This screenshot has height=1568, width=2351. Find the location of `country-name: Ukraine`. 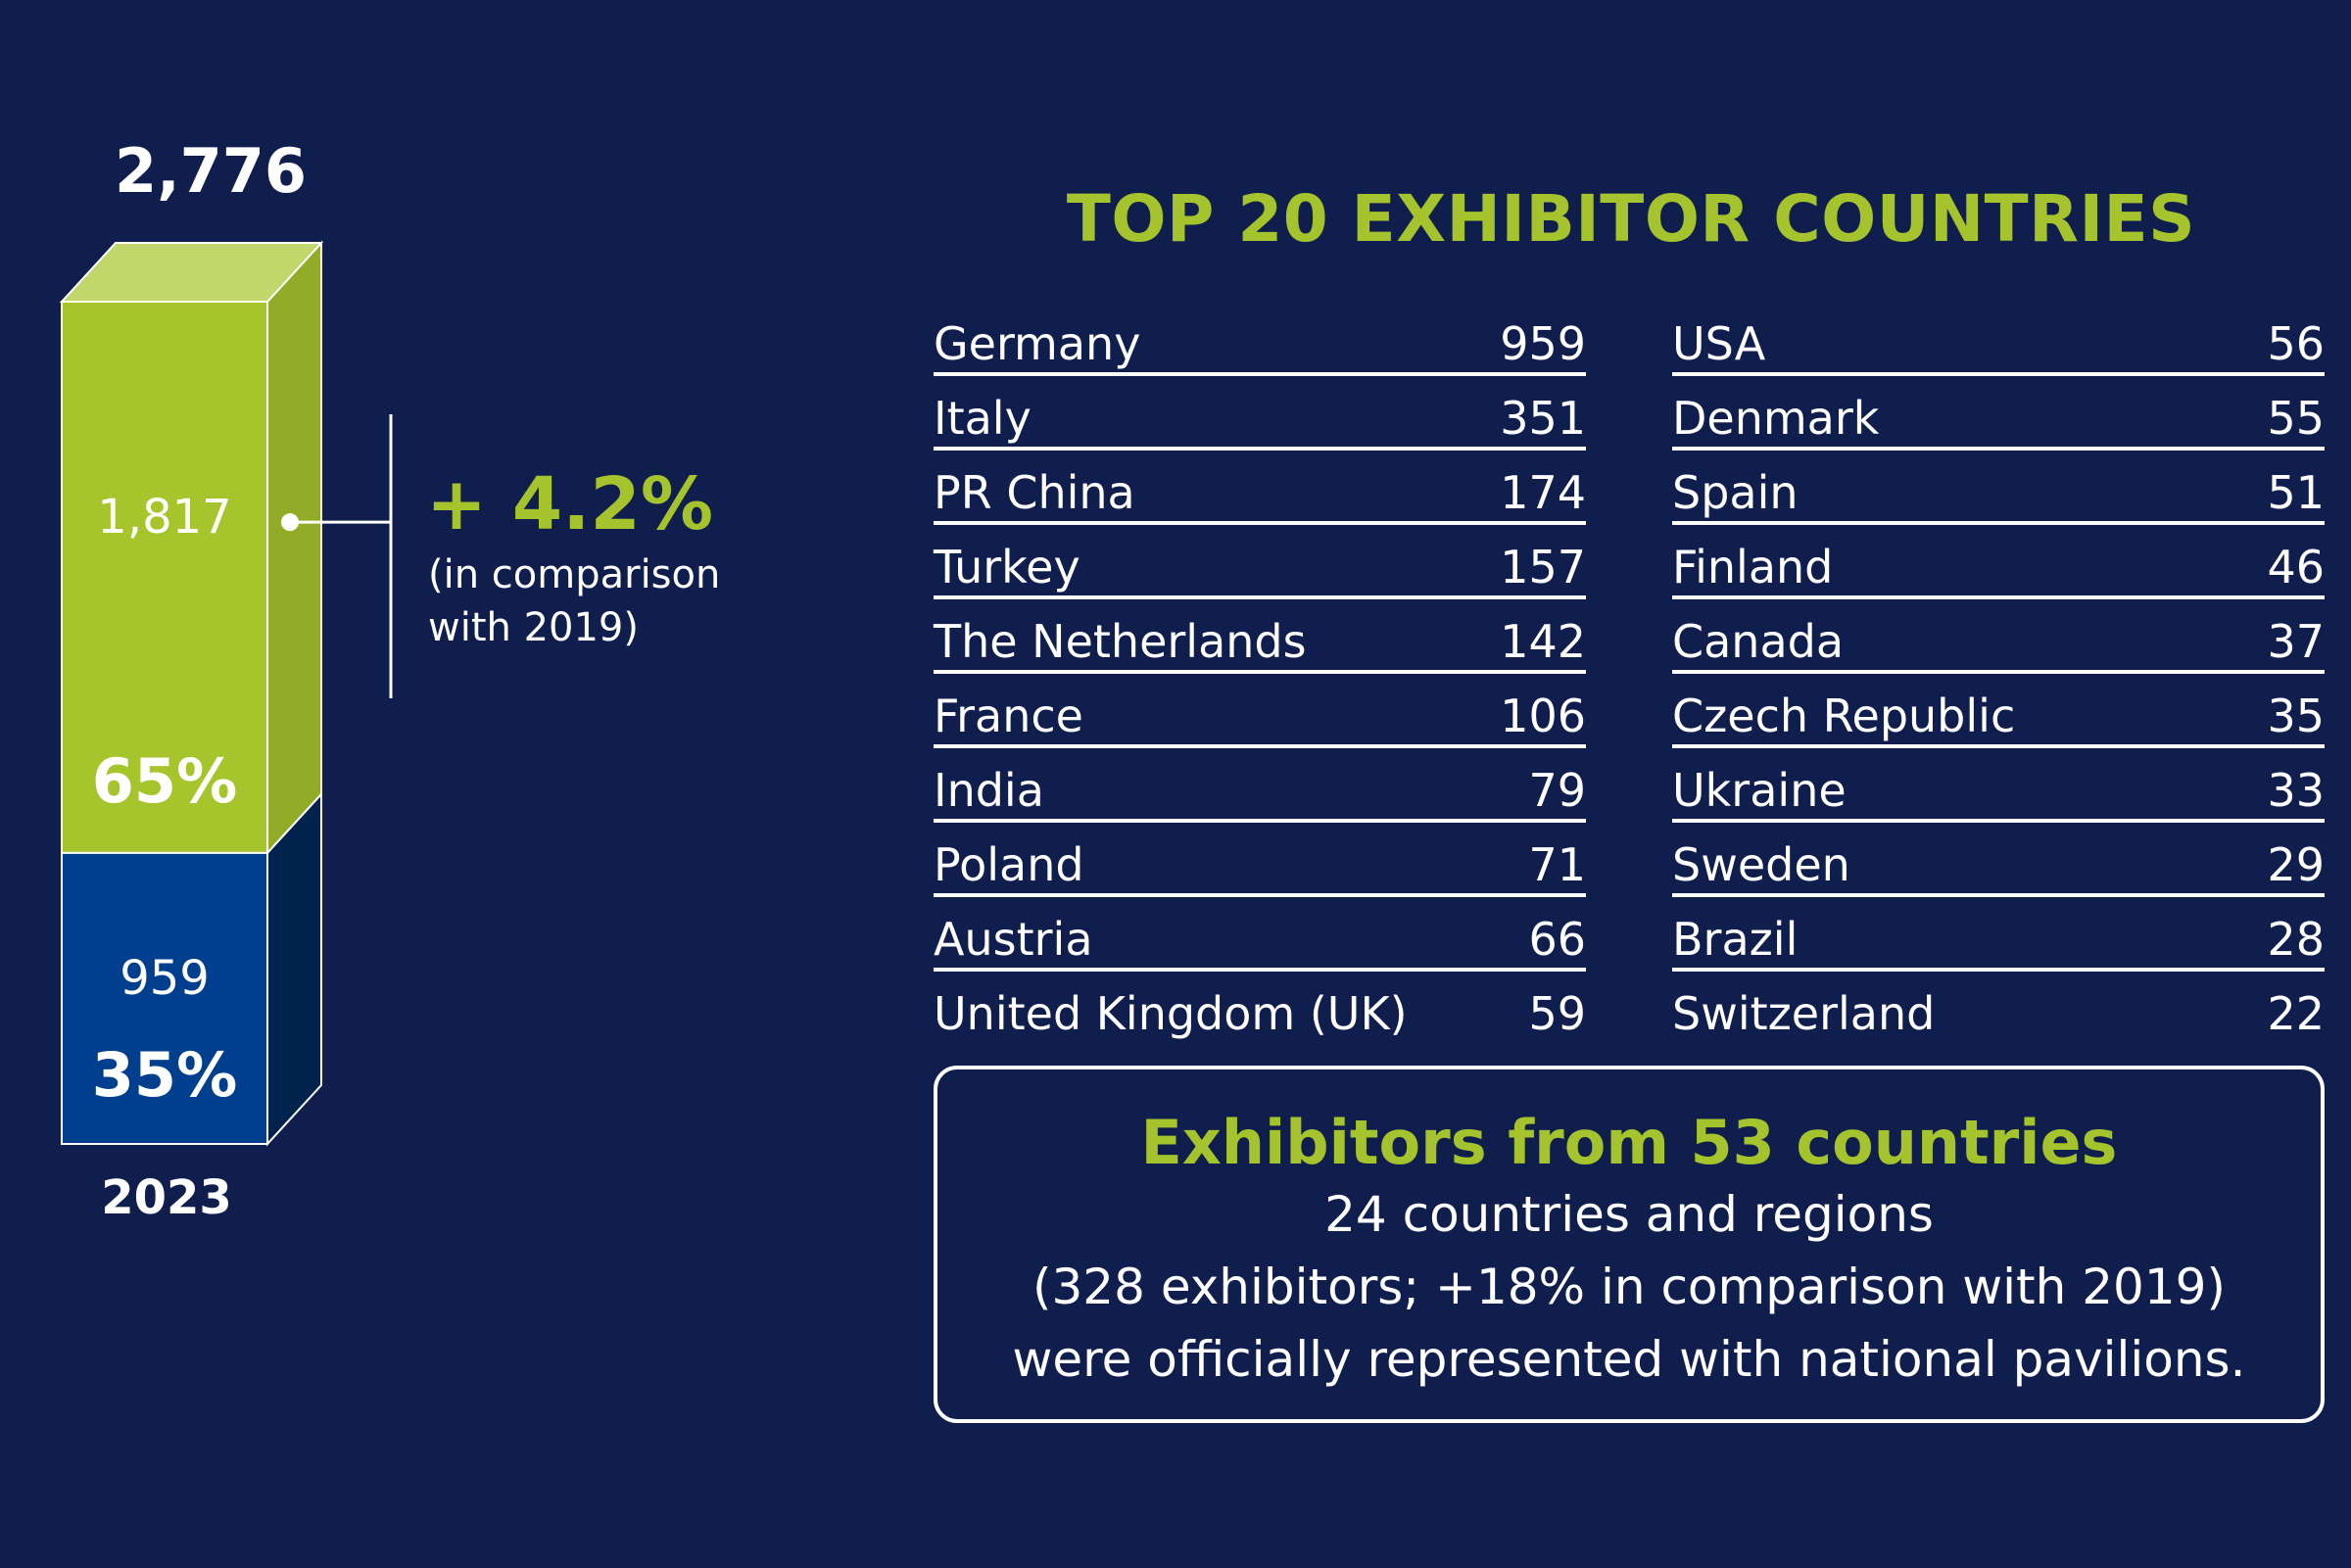

country-name: Ukraine is located at coordinates (1760, 790).